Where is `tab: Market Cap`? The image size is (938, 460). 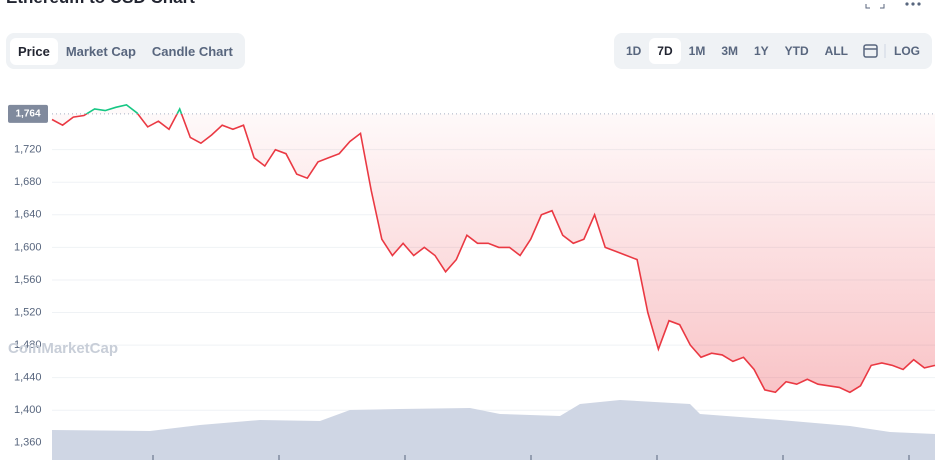 tab: Market Cap is located at coordinates (100, 51).